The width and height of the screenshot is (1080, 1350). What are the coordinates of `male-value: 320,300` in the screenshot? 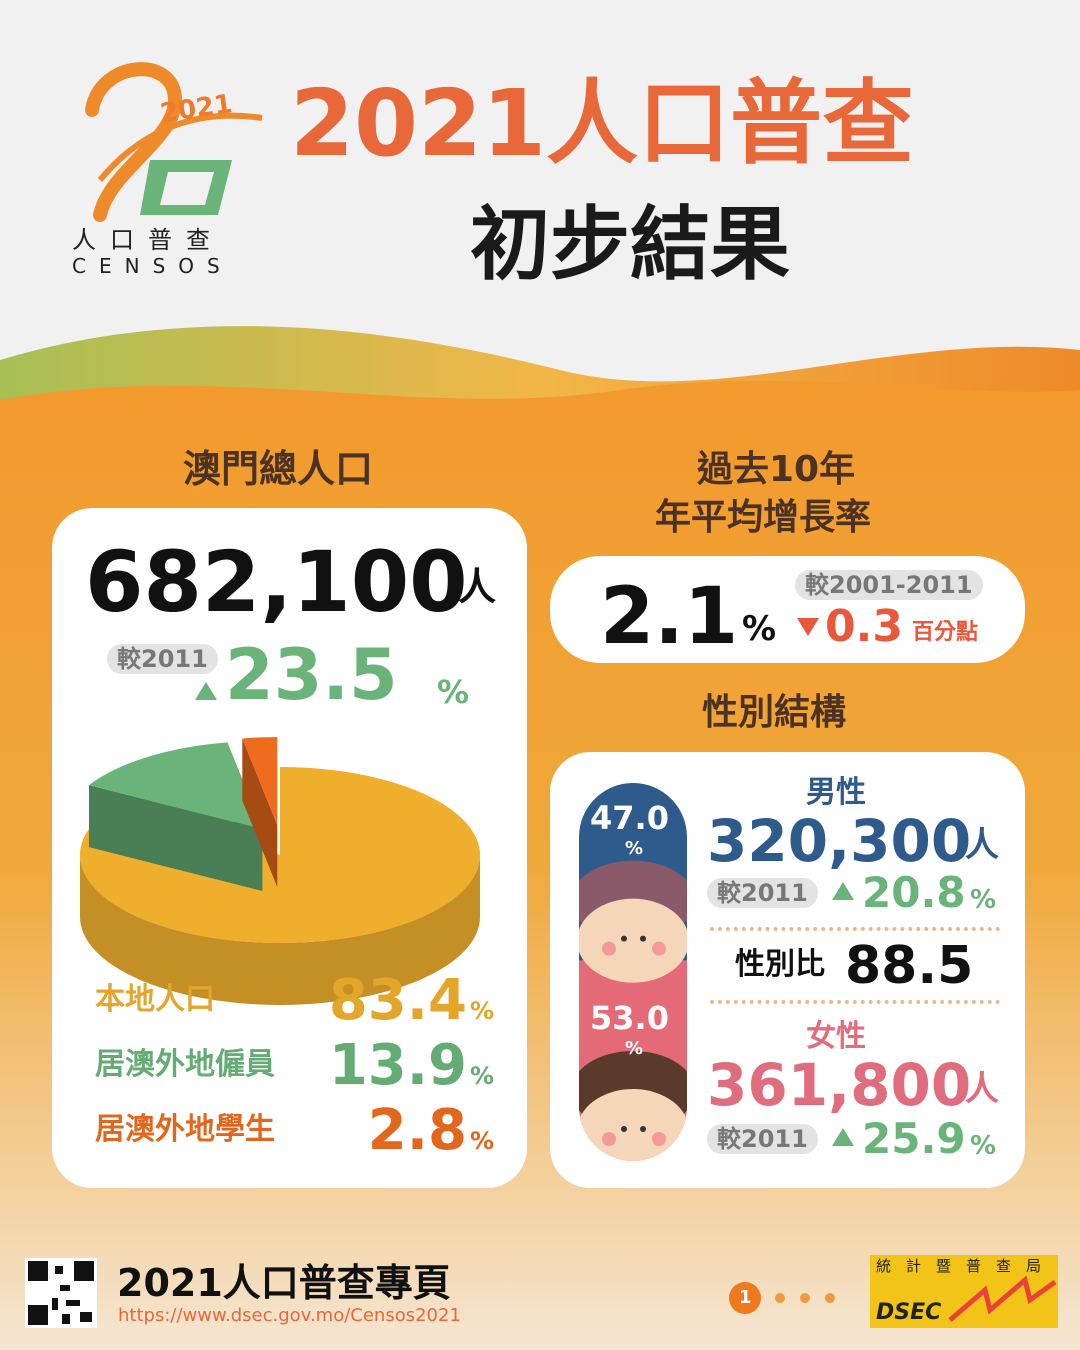 It's located at (839, 841).